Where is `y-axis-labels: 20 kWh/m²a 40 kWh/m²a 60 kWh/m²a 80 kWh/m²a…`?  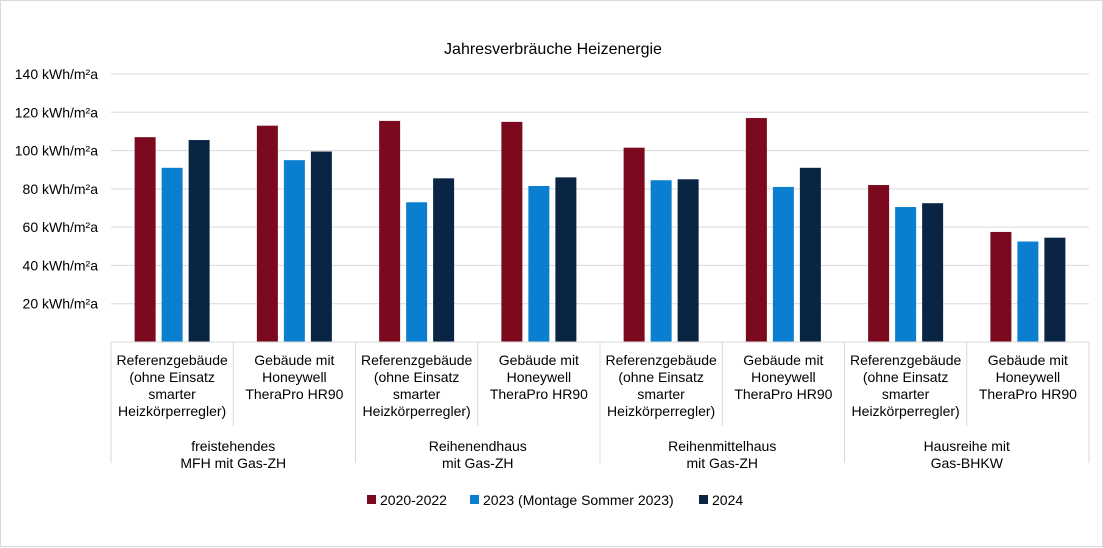
y-axis-labels: 20 kWh/m²a 40 kWh/m²a 60 kWh/m²a 80 kWh/m²a… is located at coordinates (56, 189).